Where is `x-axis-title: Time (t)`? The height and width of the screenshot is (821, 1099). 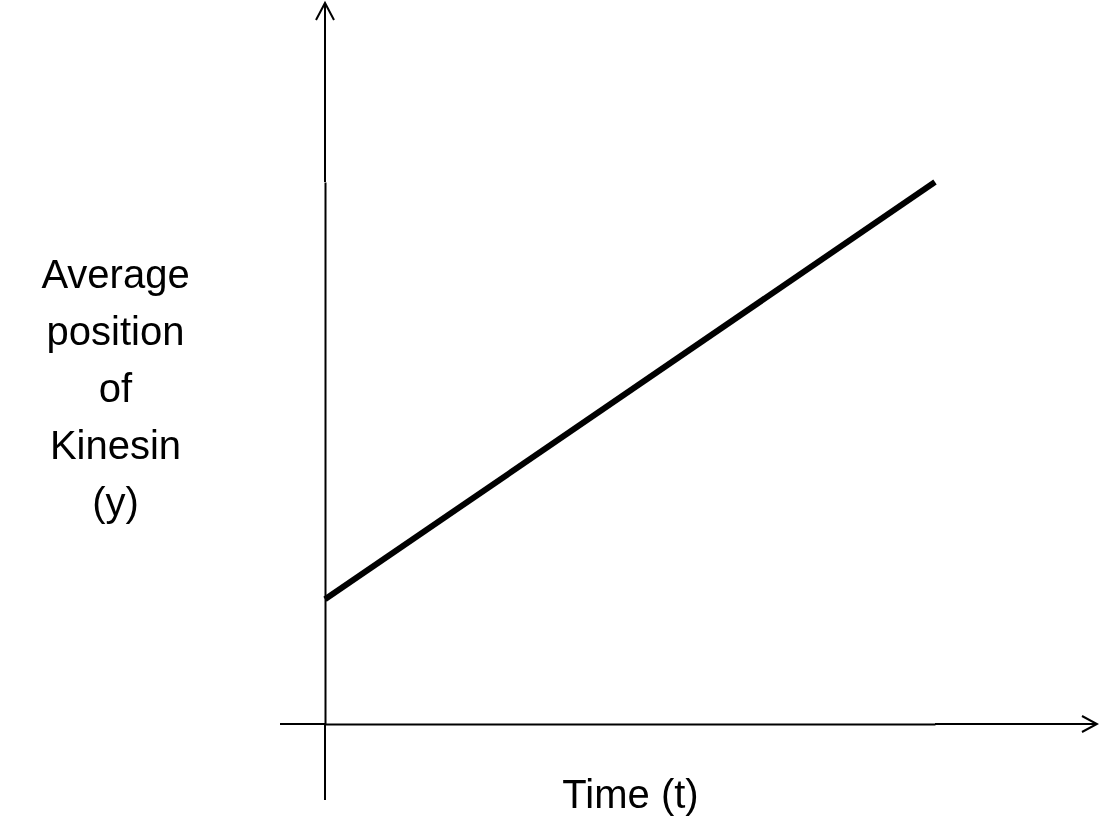 x-axis-title: Time (t) is located at coordinates (630, 793).